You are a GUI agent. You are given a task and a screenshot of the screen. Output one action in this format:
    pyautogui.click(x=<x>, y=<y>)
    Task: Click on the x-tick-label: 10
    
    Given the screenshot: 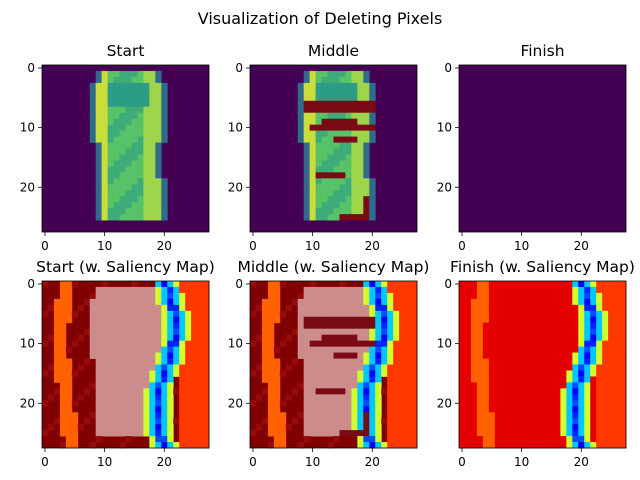 What is the action you would take?
    pyautogui.click(x=104, y=462)
    